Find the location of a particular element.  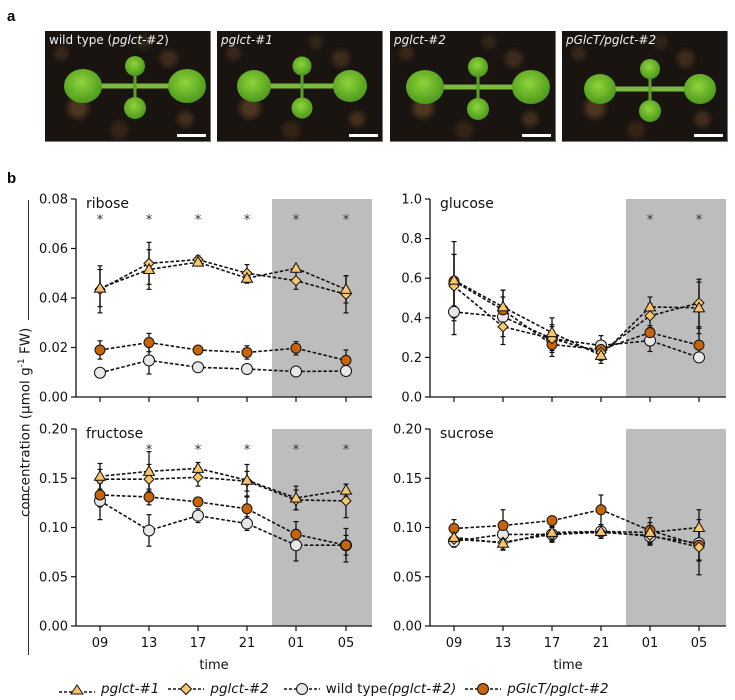

panel-a-label: a is located at coordinates (11, 16).